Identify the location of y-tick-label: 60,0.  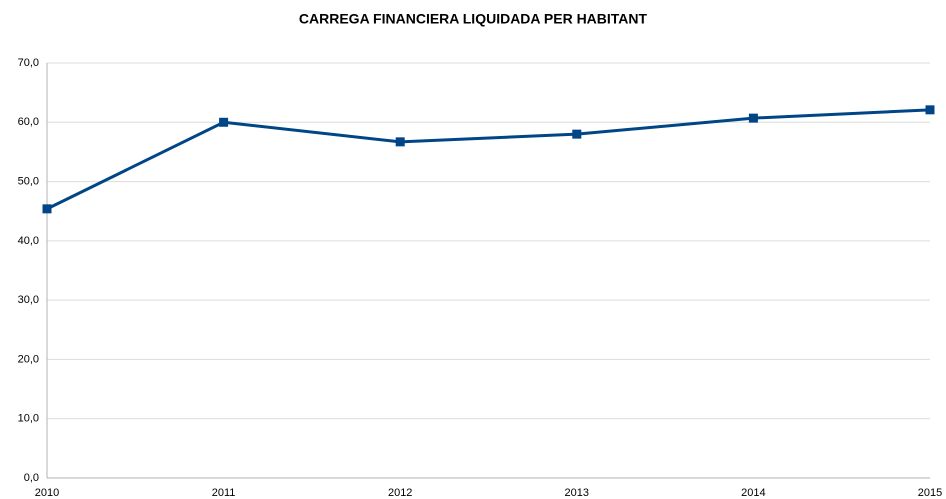
(28, 122).